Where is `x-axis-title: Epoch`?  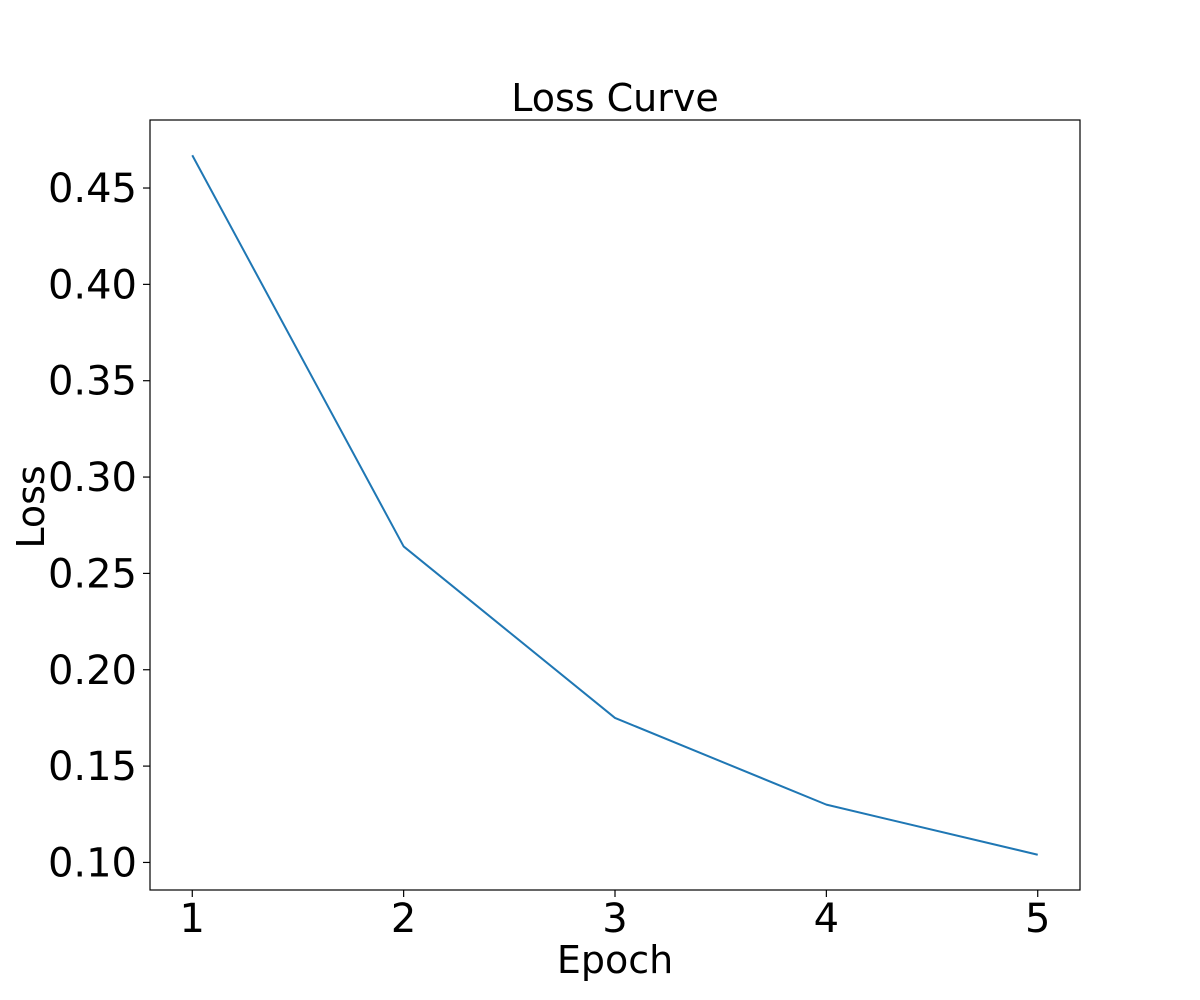 x-axis-title: Epoch is located at coordinates (615, 960).